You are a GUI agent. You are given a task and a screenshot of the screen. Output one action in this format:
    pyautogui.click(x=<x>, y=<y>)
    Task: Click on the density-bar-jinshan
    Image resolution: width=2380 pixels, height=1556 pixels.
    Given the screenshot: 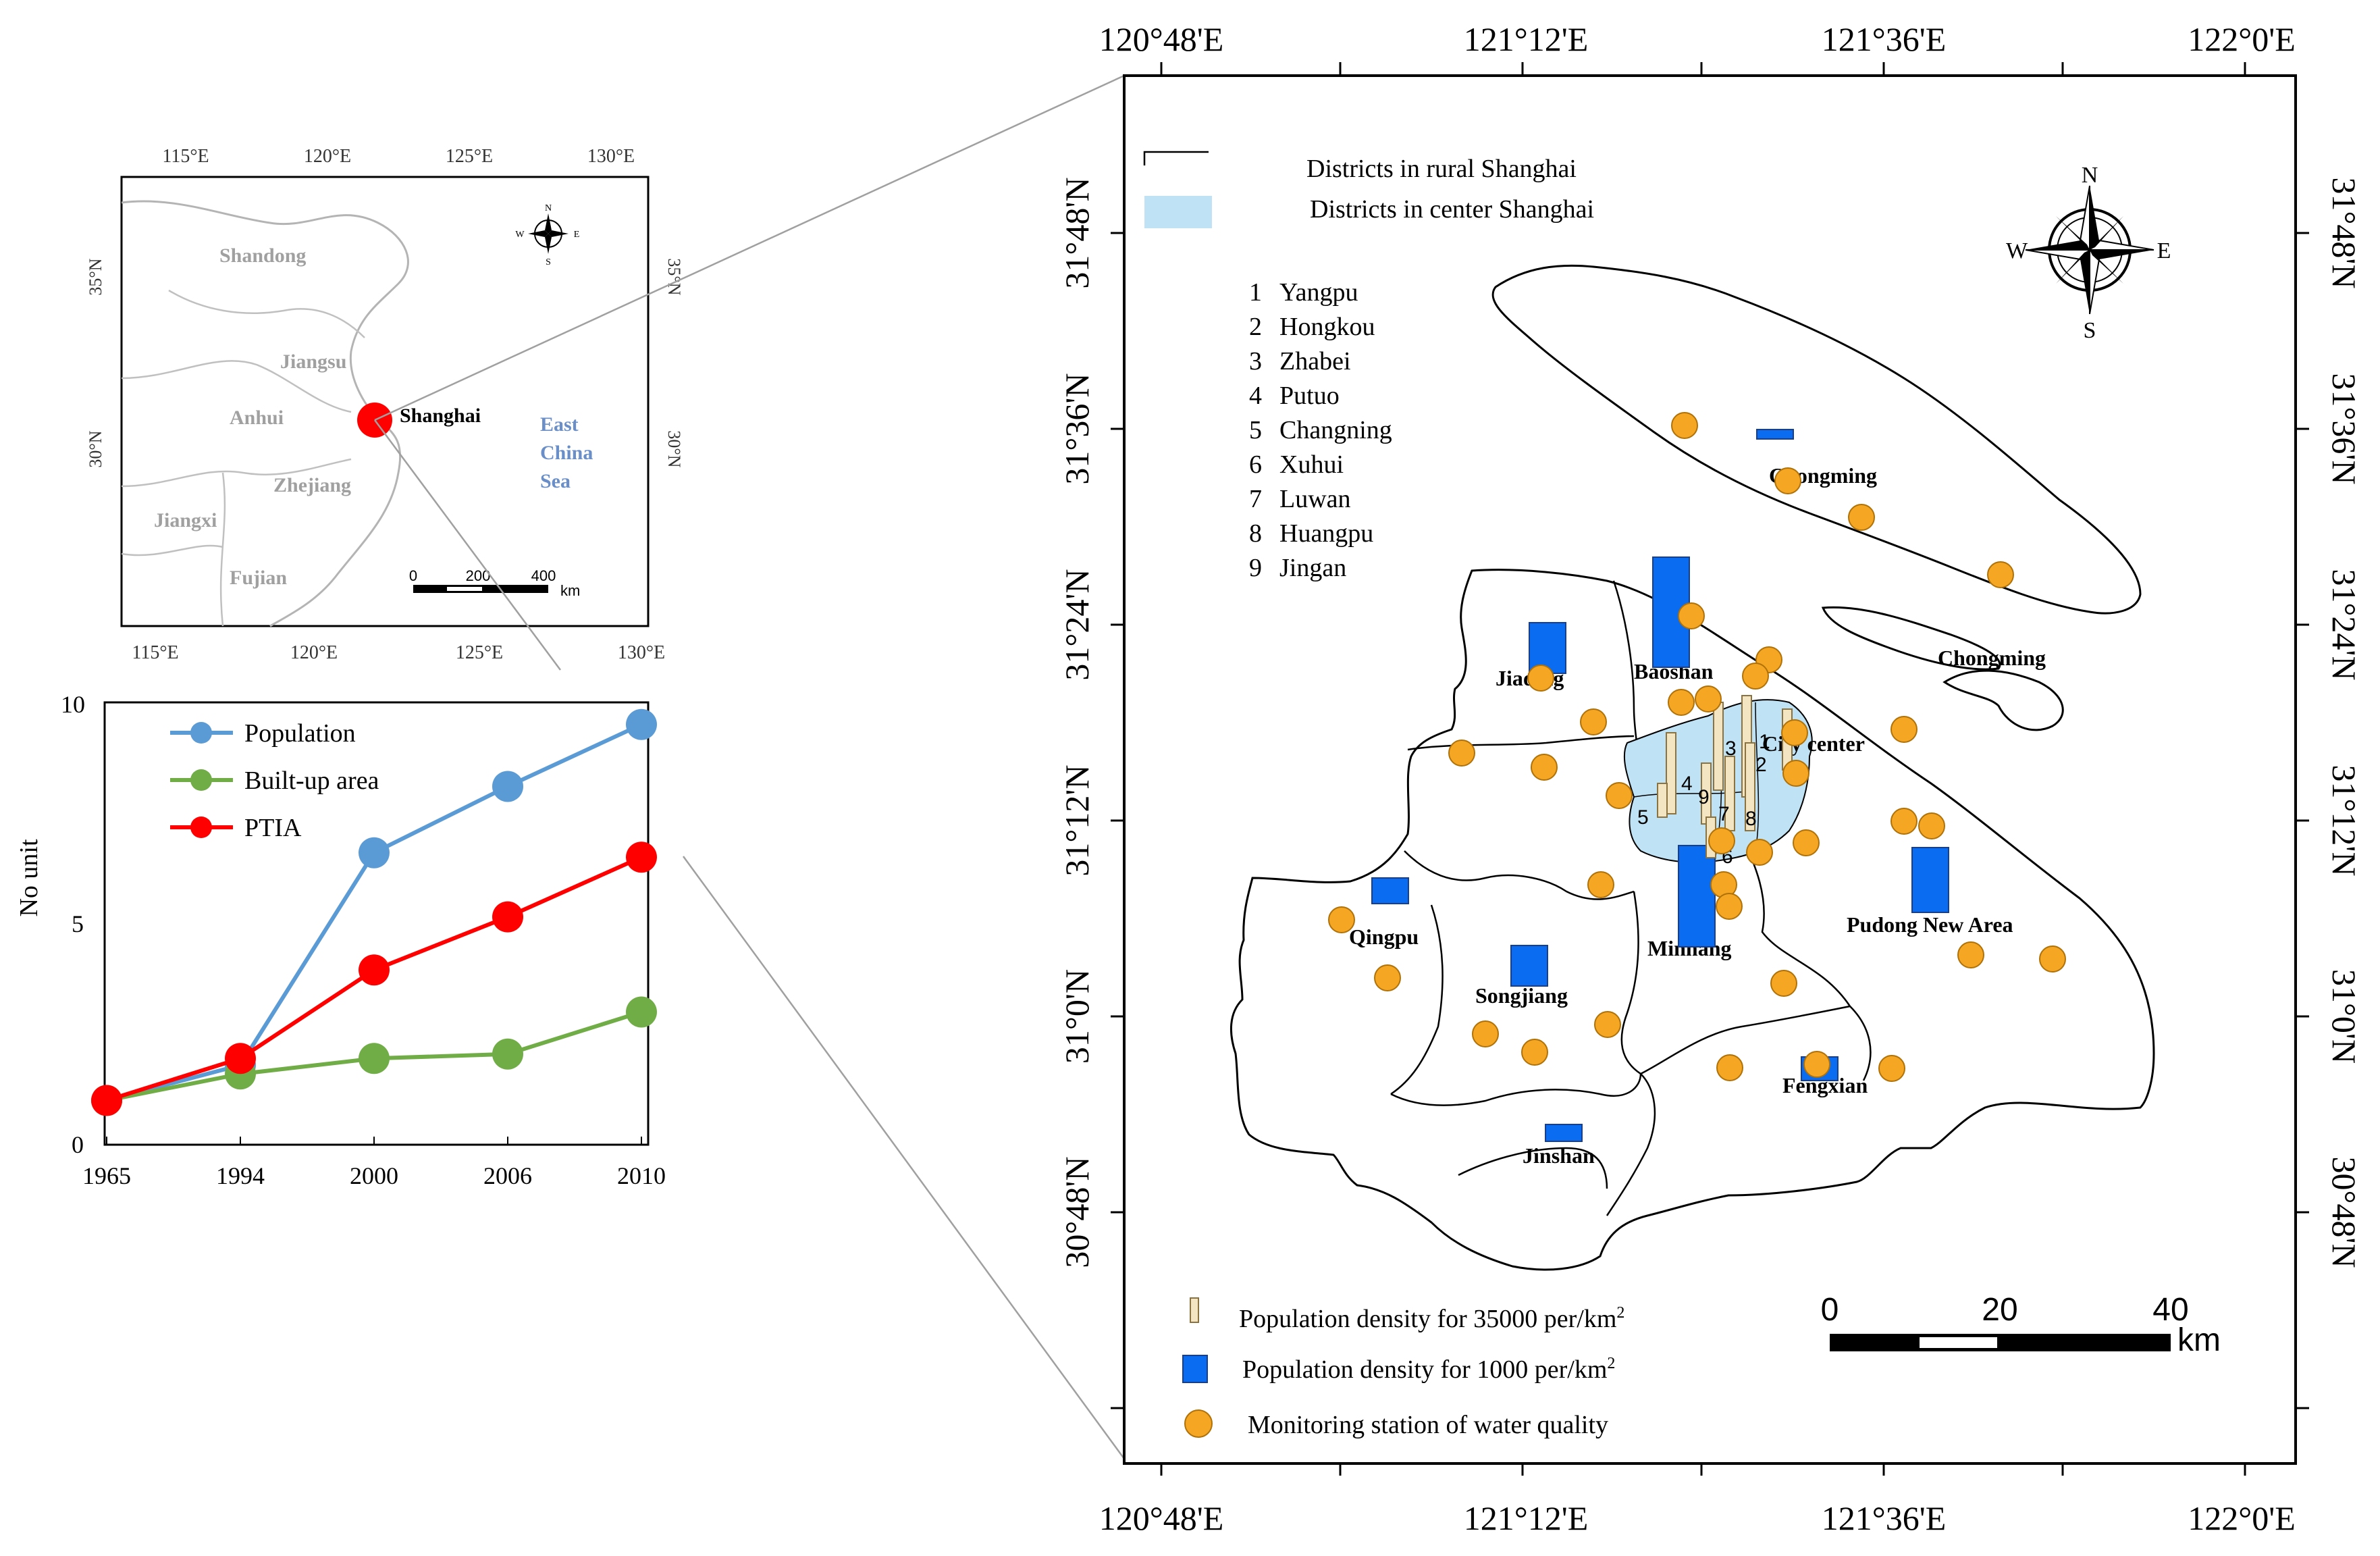 What is the action you would take?
    pyautogui.click(x=1564, y=1133)
    